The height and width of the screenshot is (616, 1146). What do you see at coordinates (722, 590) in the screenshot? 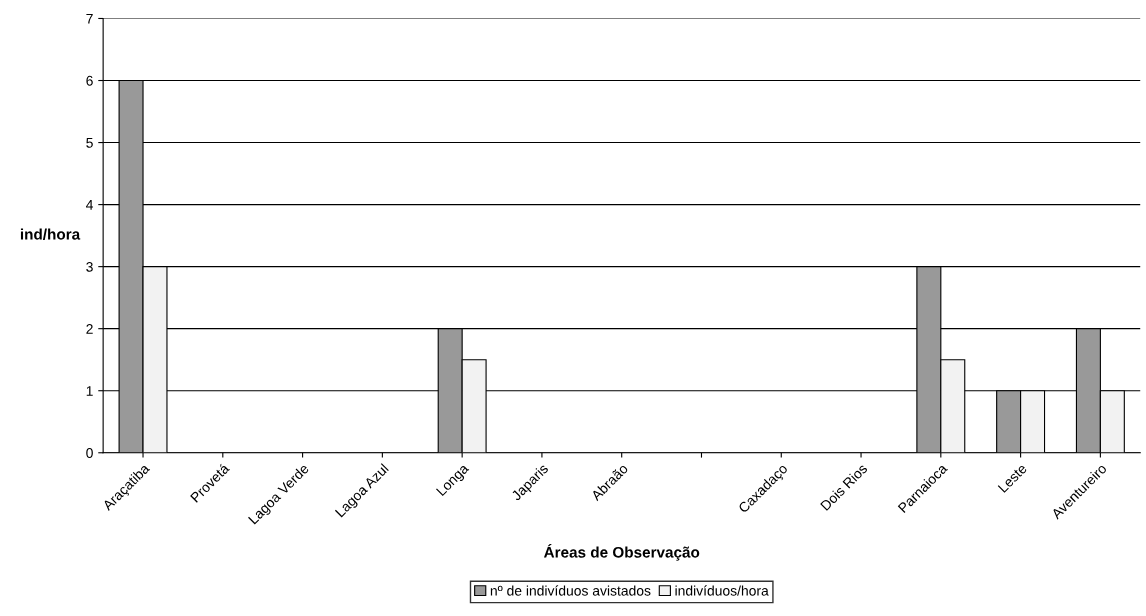
I see `legend-label: indivíduos/hora` at bounding box center [722, 590].